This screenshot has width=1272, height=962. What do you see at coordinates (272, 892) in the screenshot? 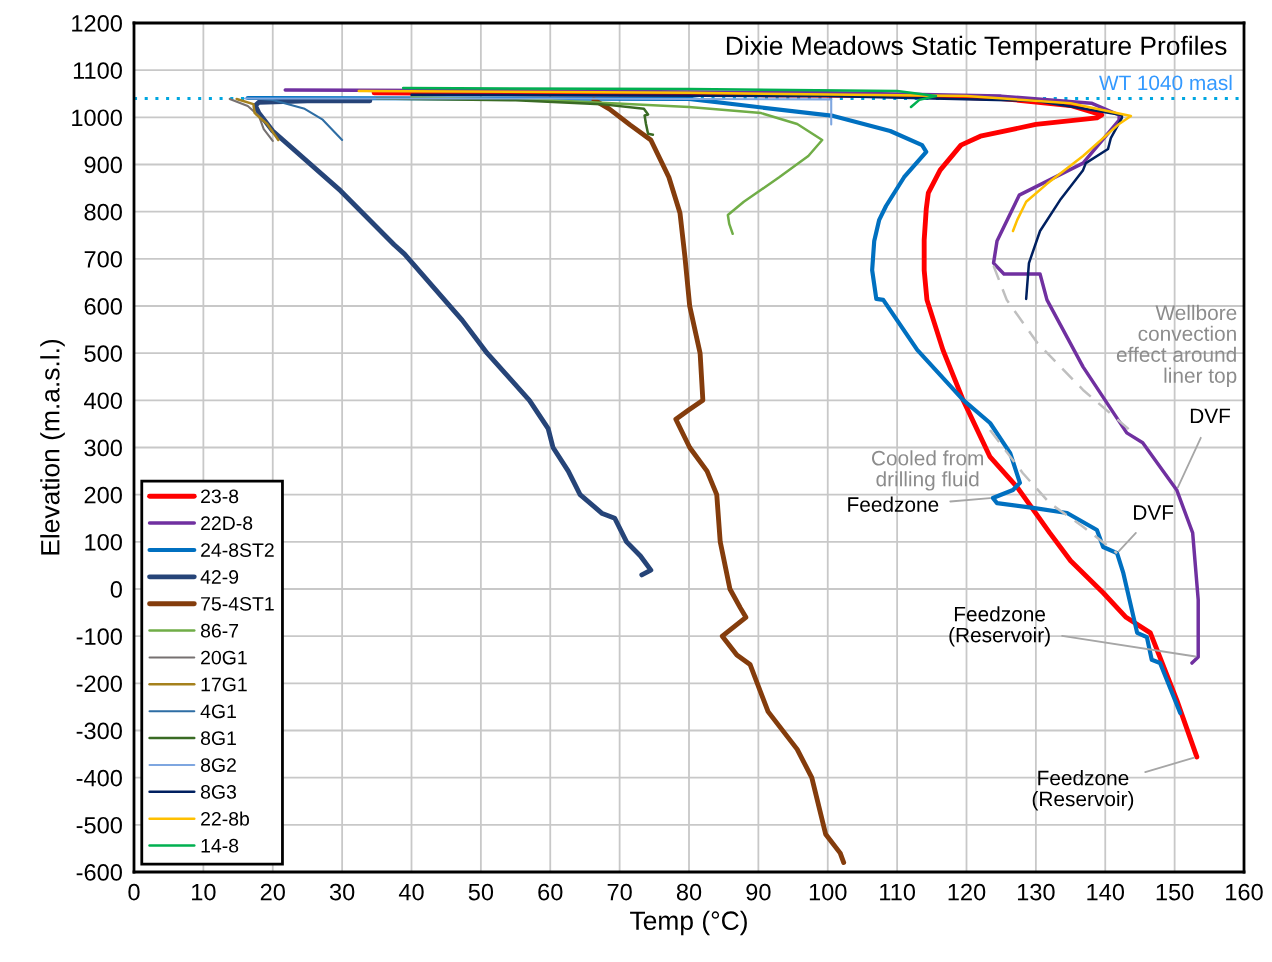
I see `x-tick-label: 20` at bounding box center [272, 892].